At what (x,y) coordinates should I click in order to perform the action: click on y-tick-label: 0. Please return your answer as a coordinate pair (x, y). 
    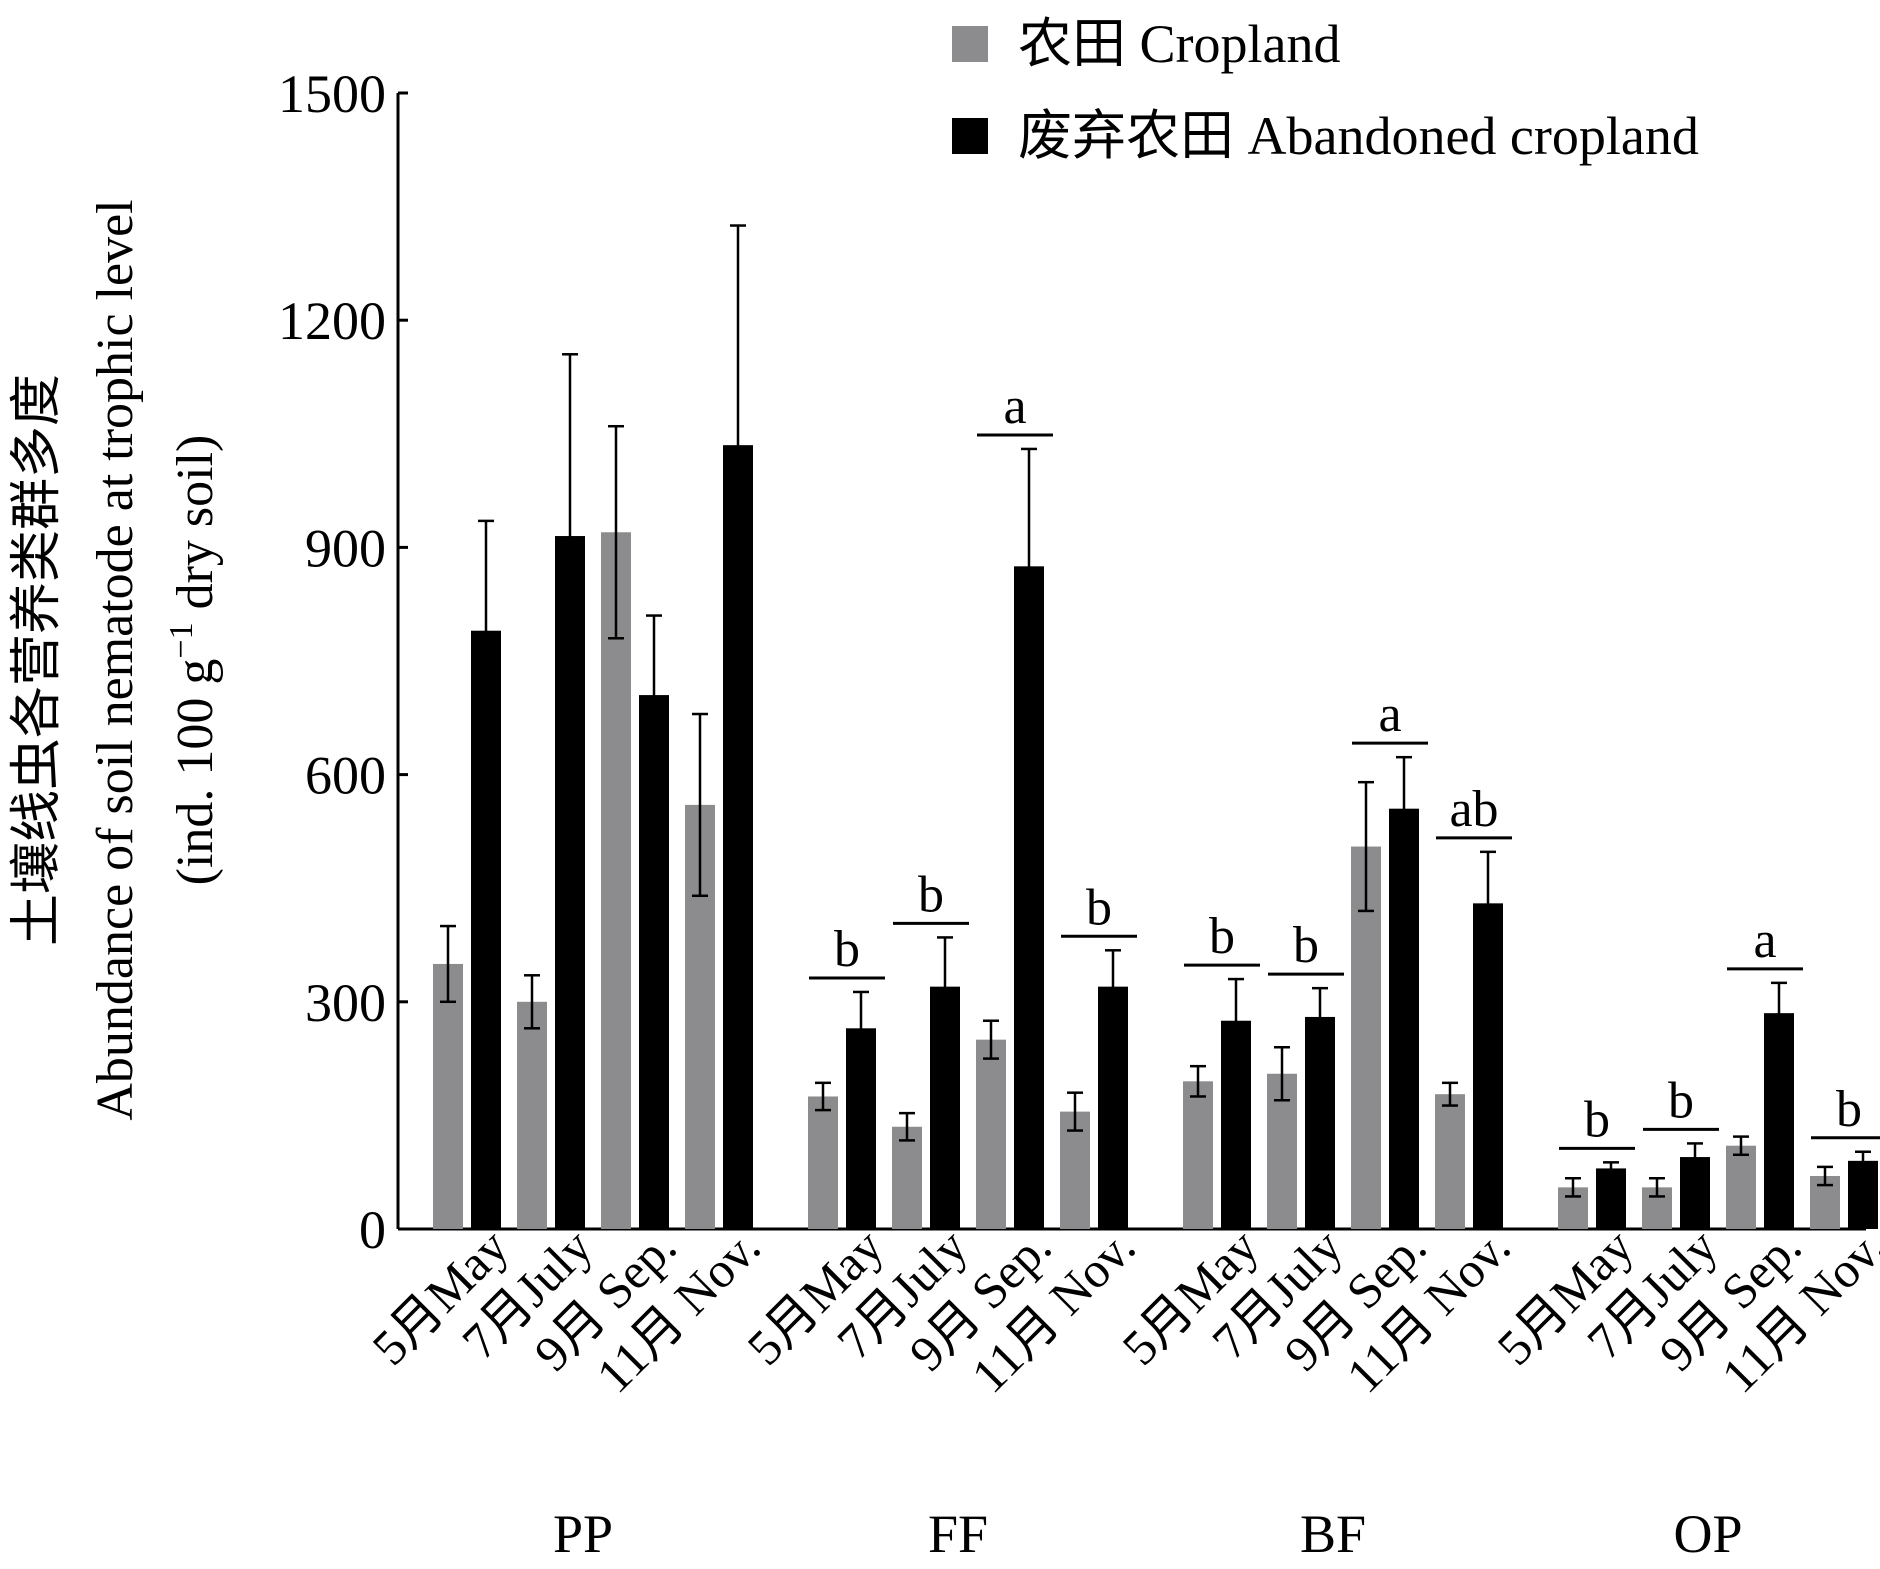
    Looking at the image, I should click on (372, 1230).